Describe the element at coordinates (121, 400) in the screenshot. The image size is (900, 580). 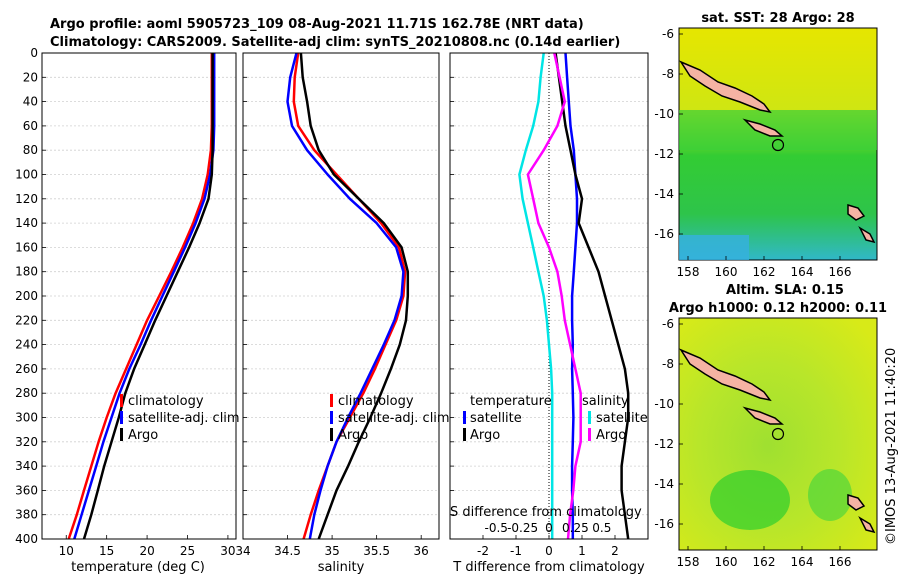
I see `legend-climatology-swatch` at that location.